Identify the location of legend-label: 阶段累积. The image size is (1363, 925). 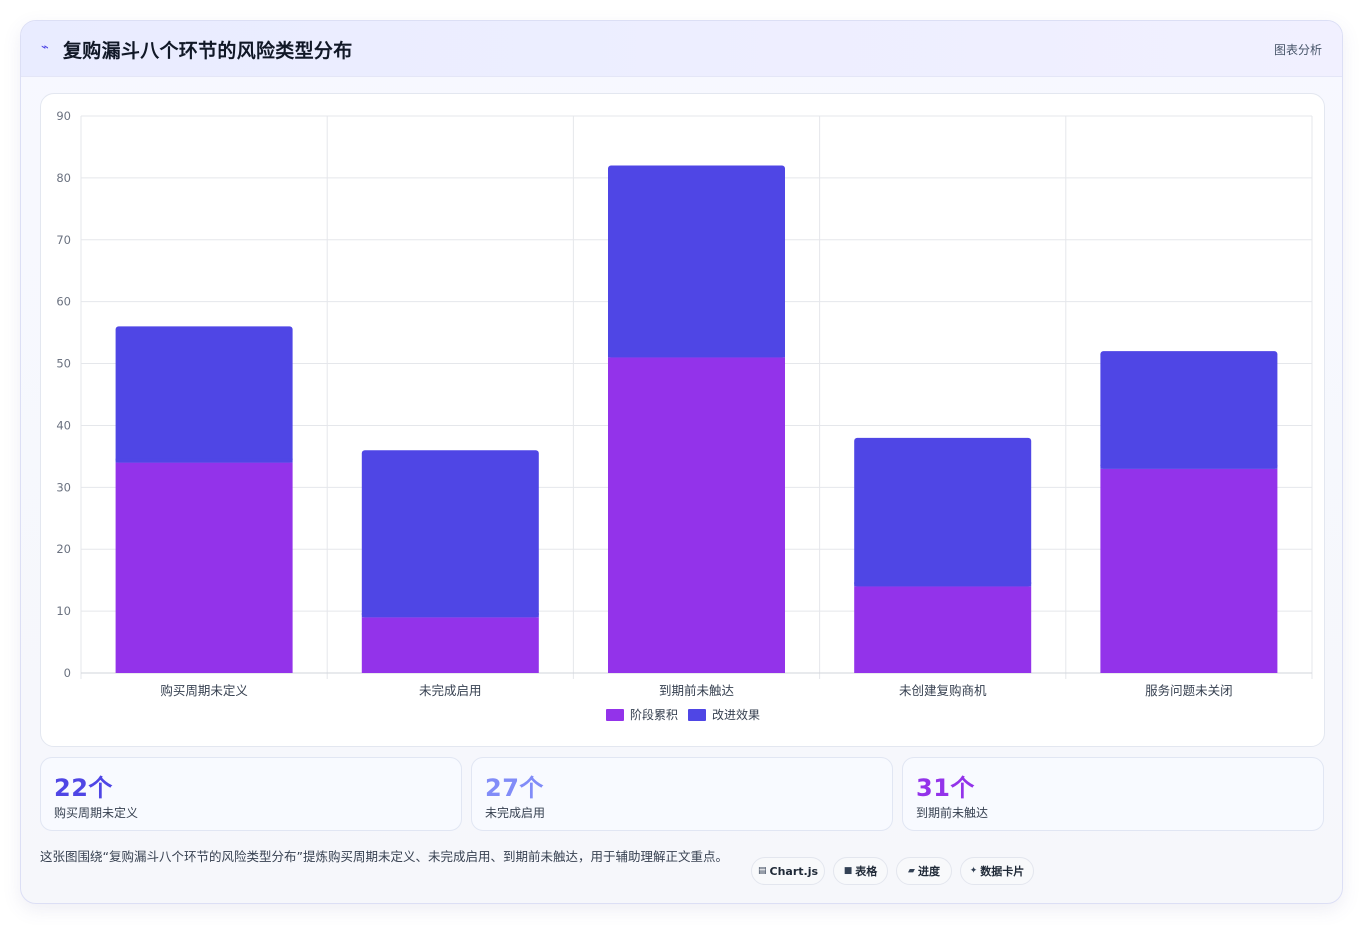
(654, 714).